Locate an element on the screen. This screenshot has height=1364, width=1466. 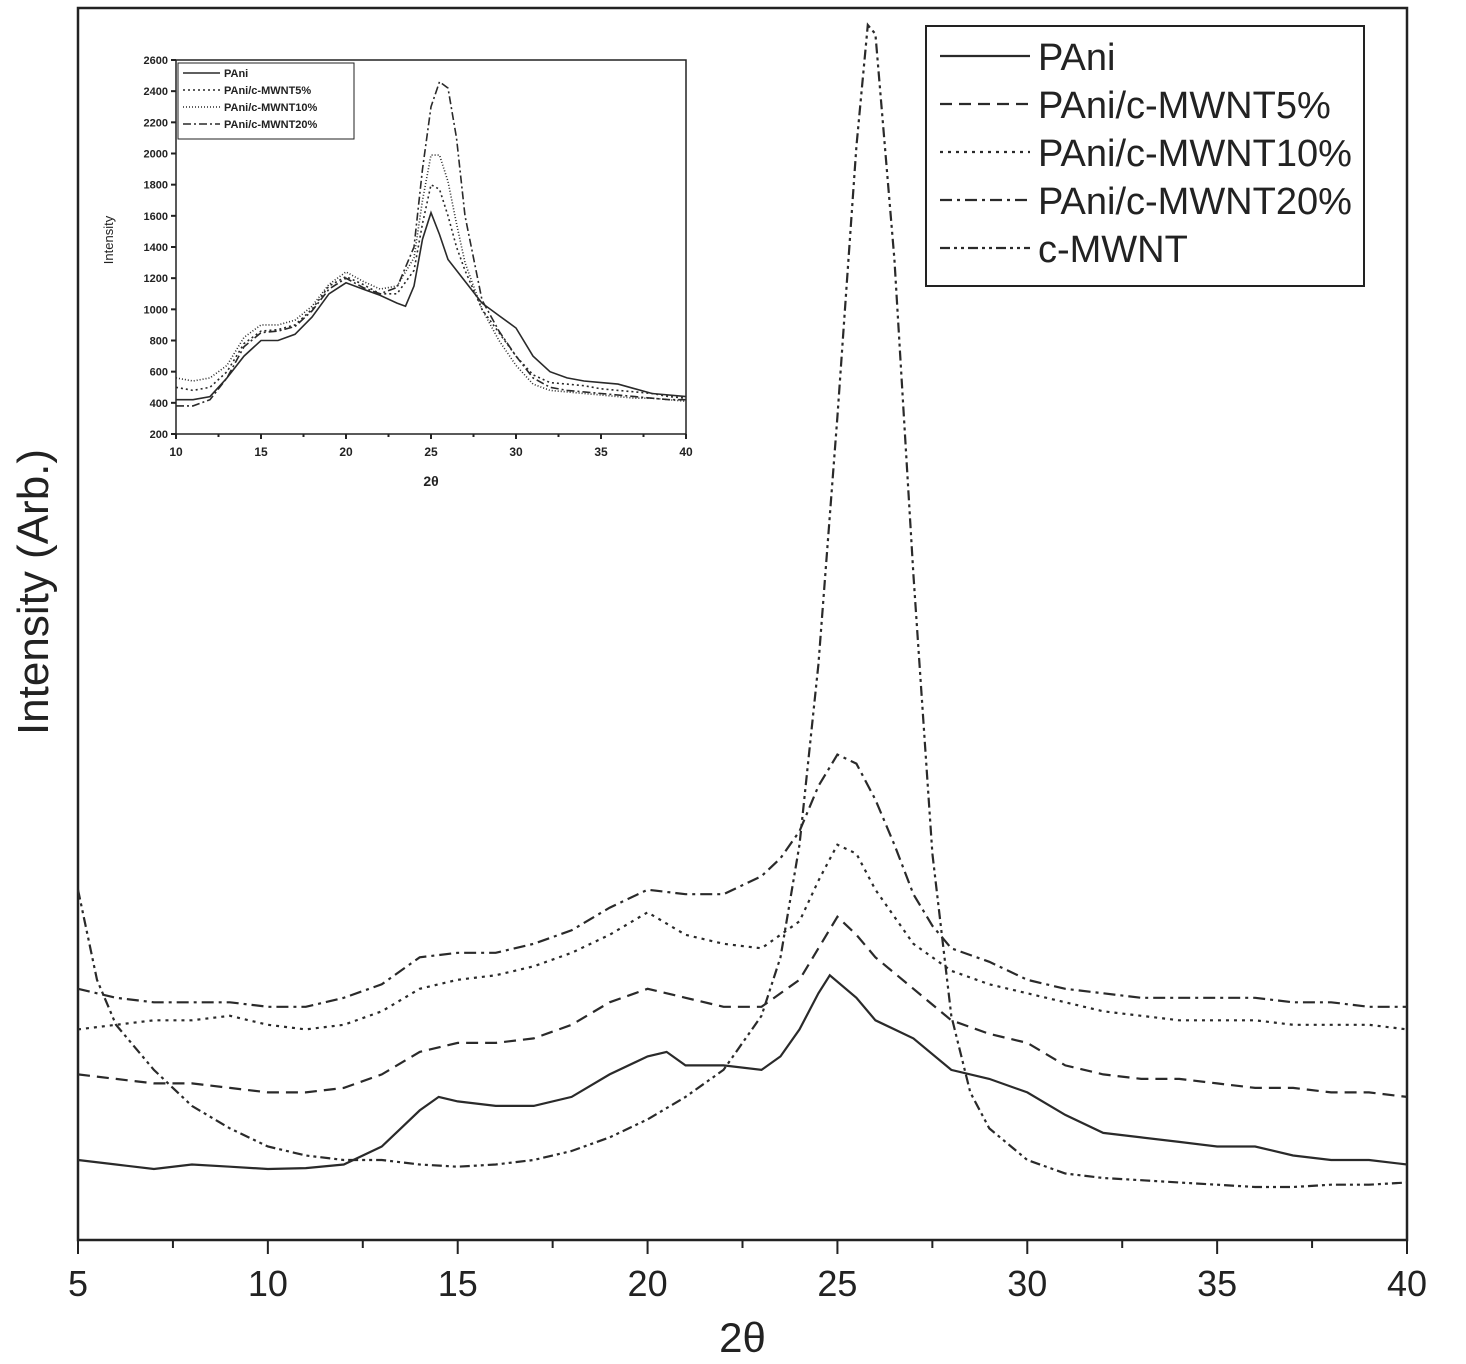
inset-y-tick-label: 2600 is located at coordinates (156, 61).